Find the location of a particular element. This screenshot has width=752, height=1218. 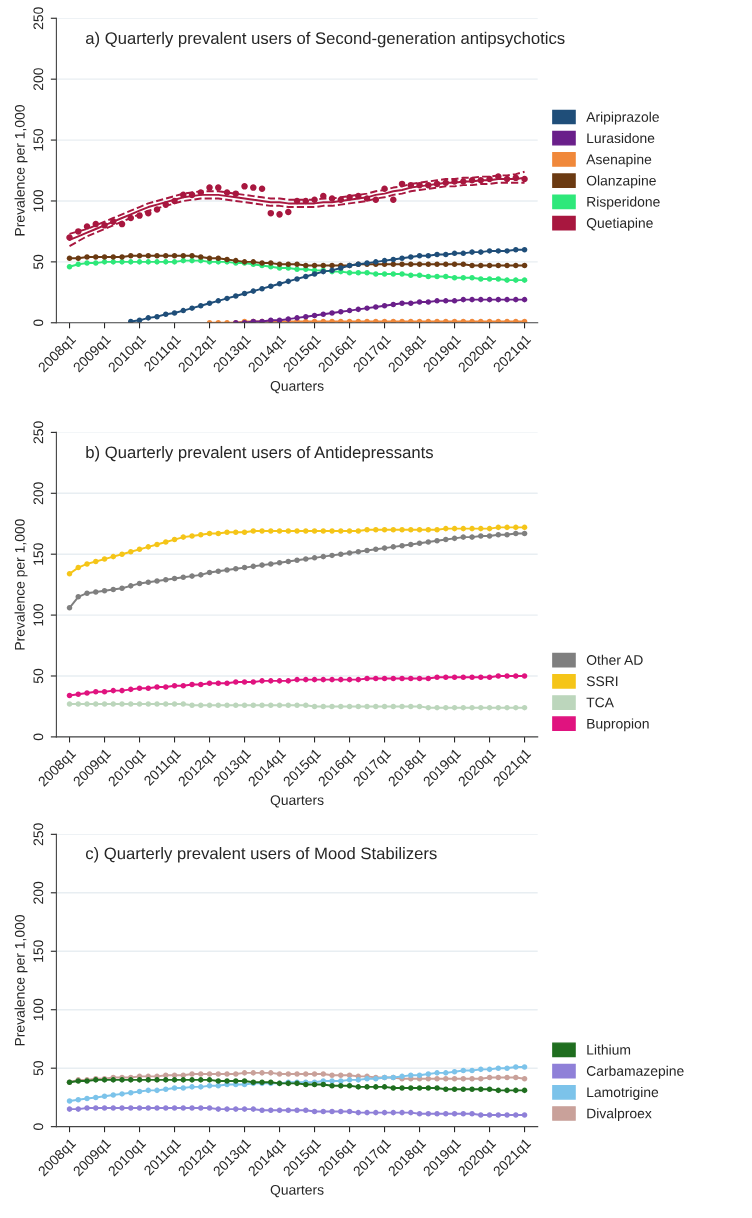

legend-label: TCA is located at coordinates (600, 702).